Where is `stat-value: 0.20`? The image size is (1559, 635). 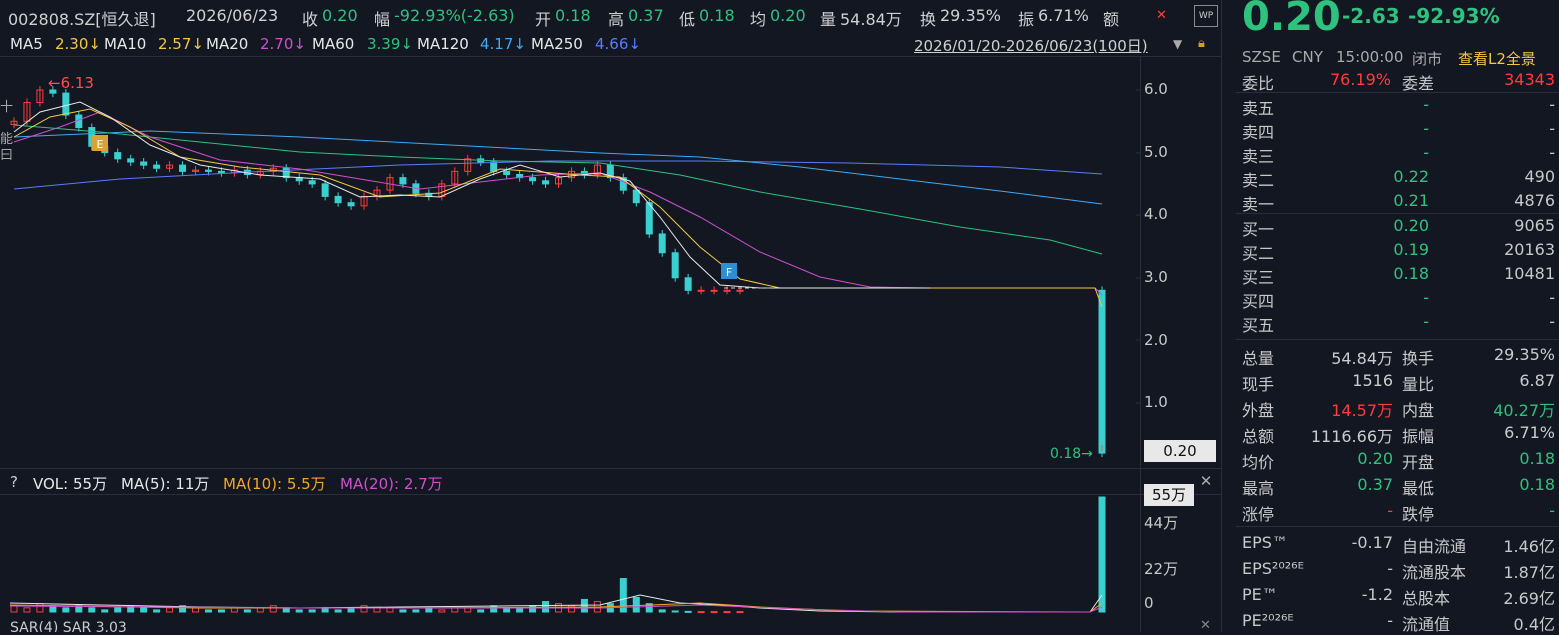
stat-value: 0.20 is located at coordinates (1375, 458).